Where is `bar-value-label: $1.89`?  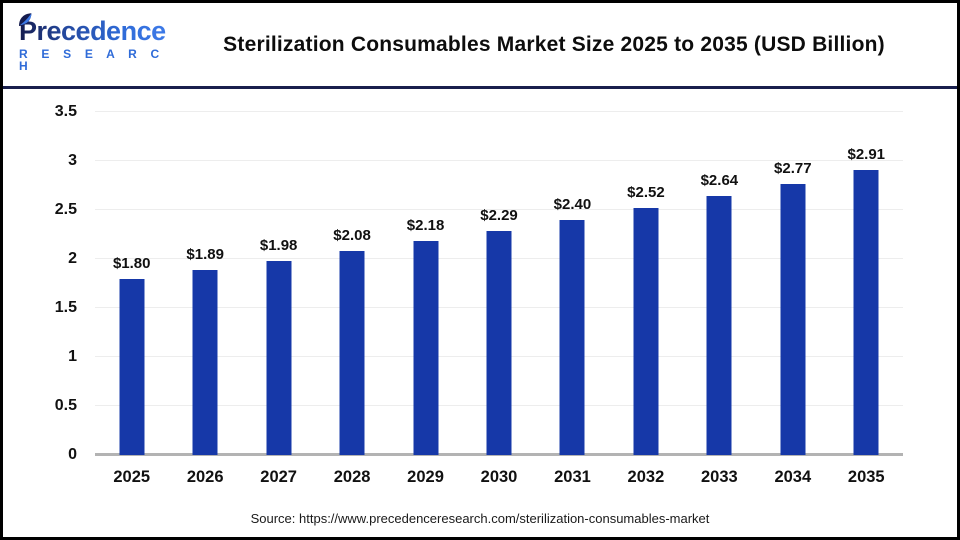 bar-value-label: $1.89 is located at coordinates (205, 254).